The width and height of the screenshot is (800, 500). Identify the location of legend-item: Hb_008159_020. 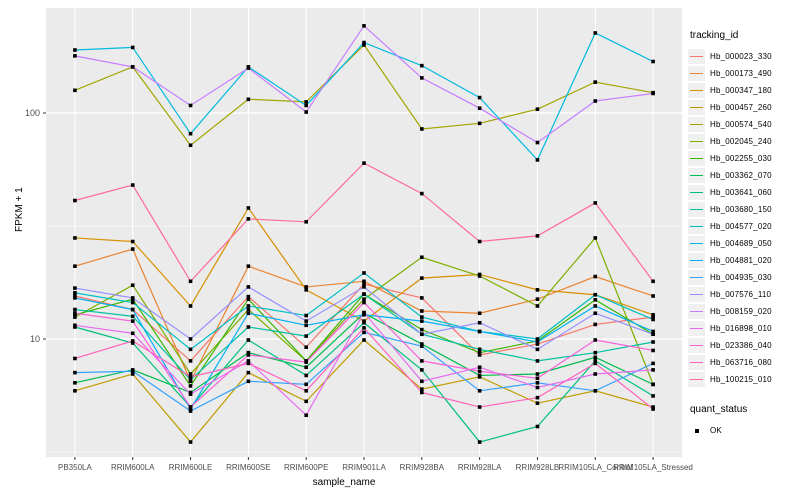
(744, 311).